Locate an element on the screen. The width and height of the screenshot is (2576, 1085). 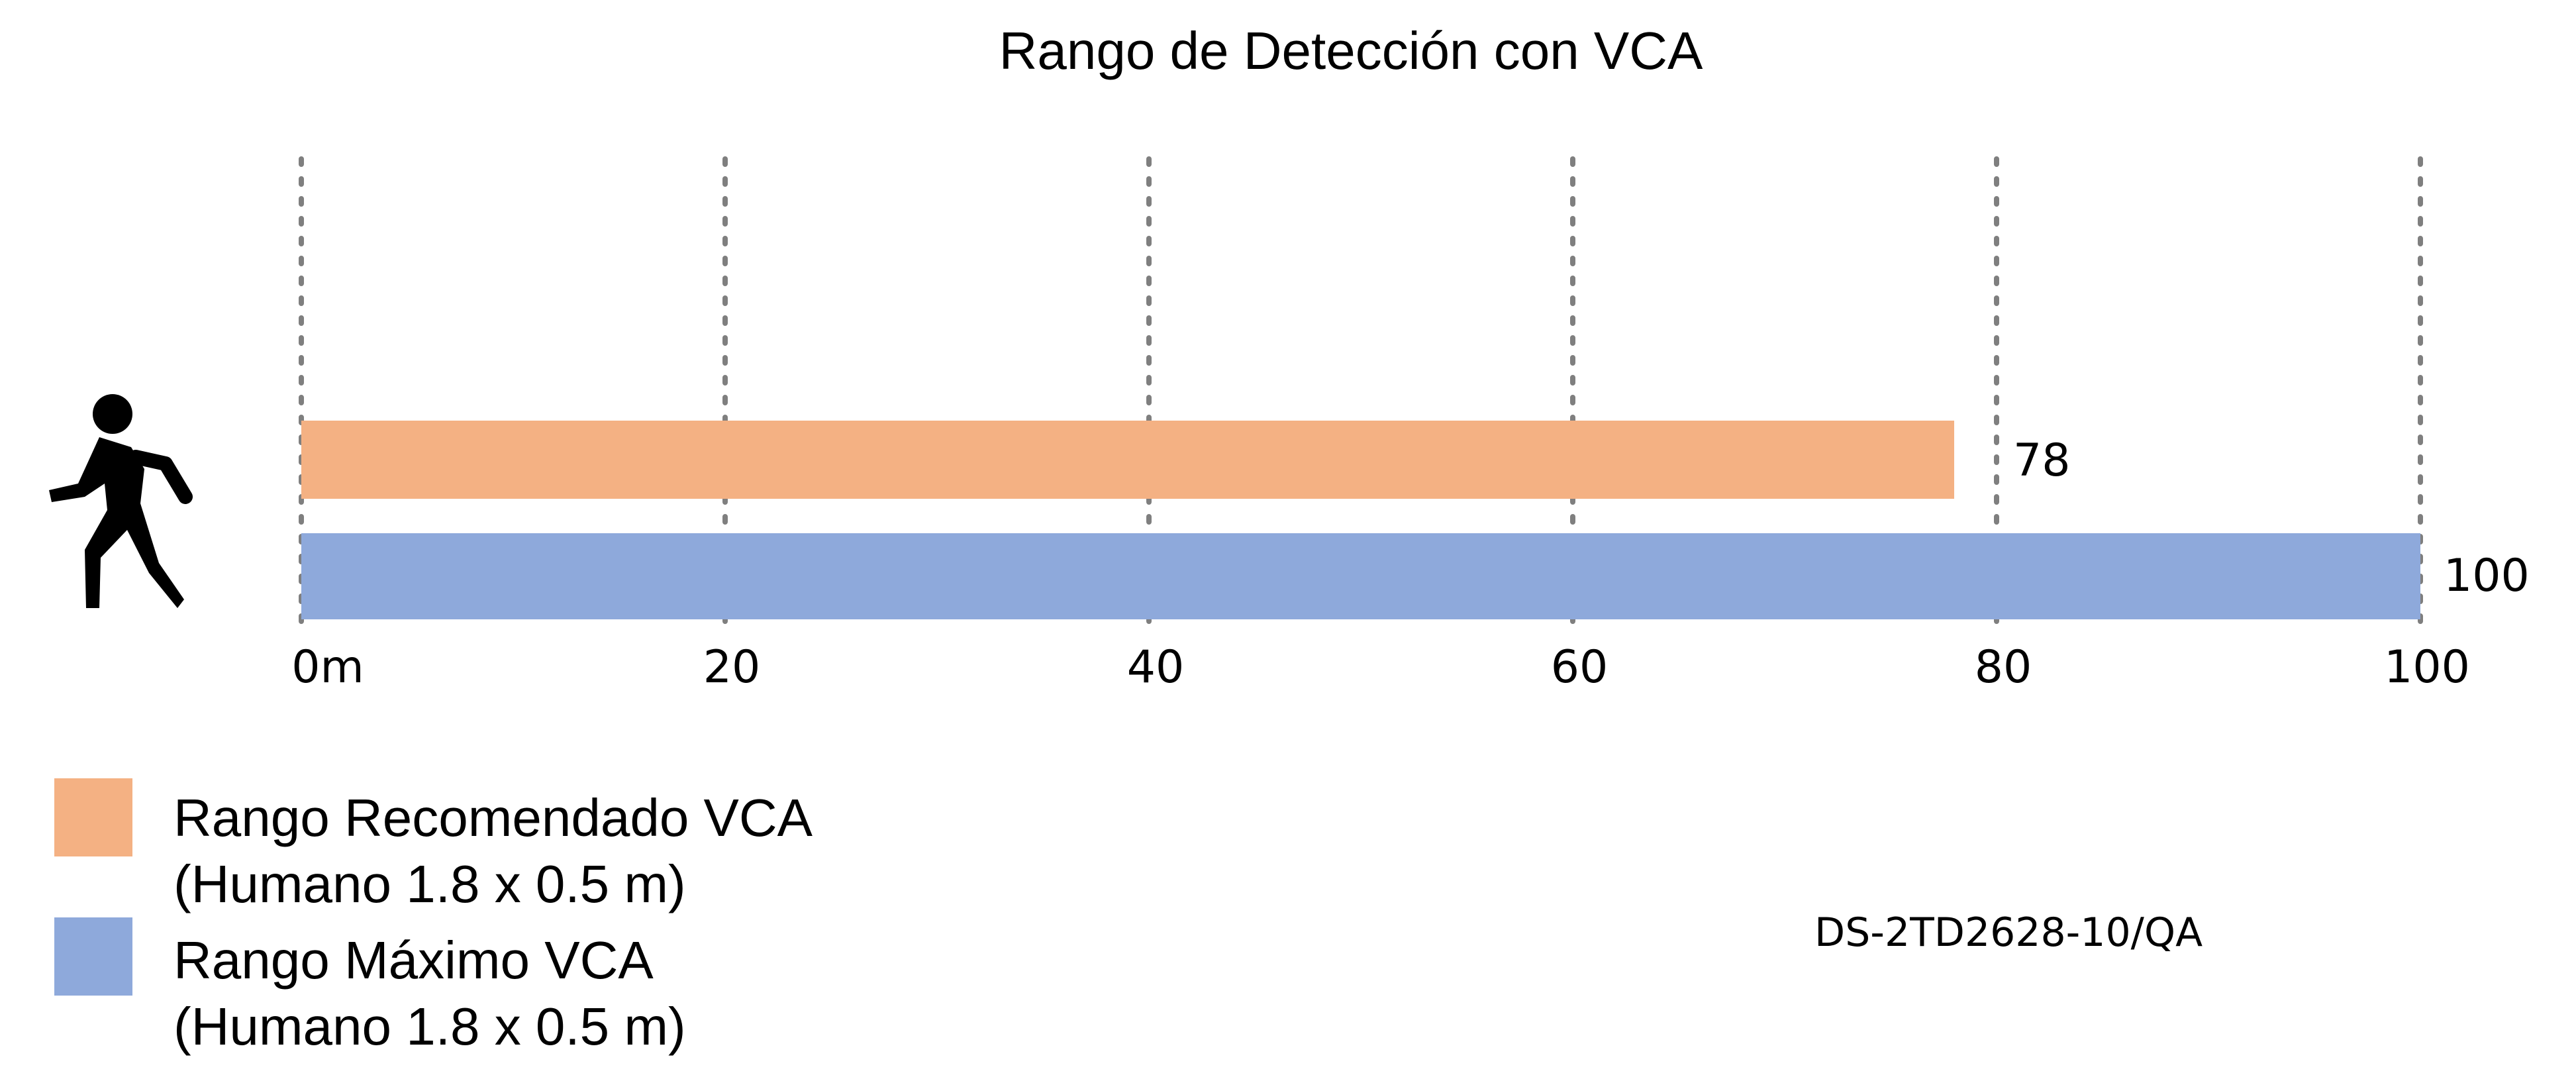
value-label-recommended: 78 is located at coordinates (2042, 461).